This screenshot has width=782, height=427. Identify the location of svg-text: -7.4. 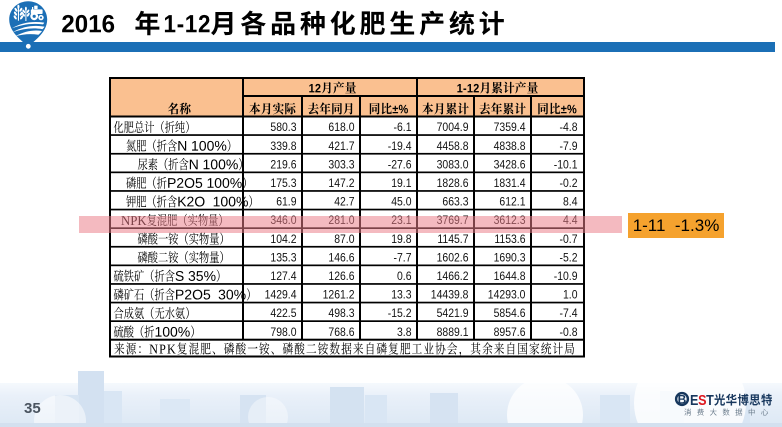
(569, 314).